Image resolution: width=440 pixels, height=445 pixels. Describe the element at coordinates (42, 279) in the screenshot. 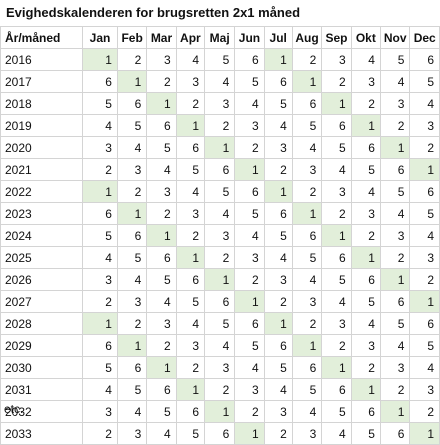

I see `year-cell: 2026` at that location.